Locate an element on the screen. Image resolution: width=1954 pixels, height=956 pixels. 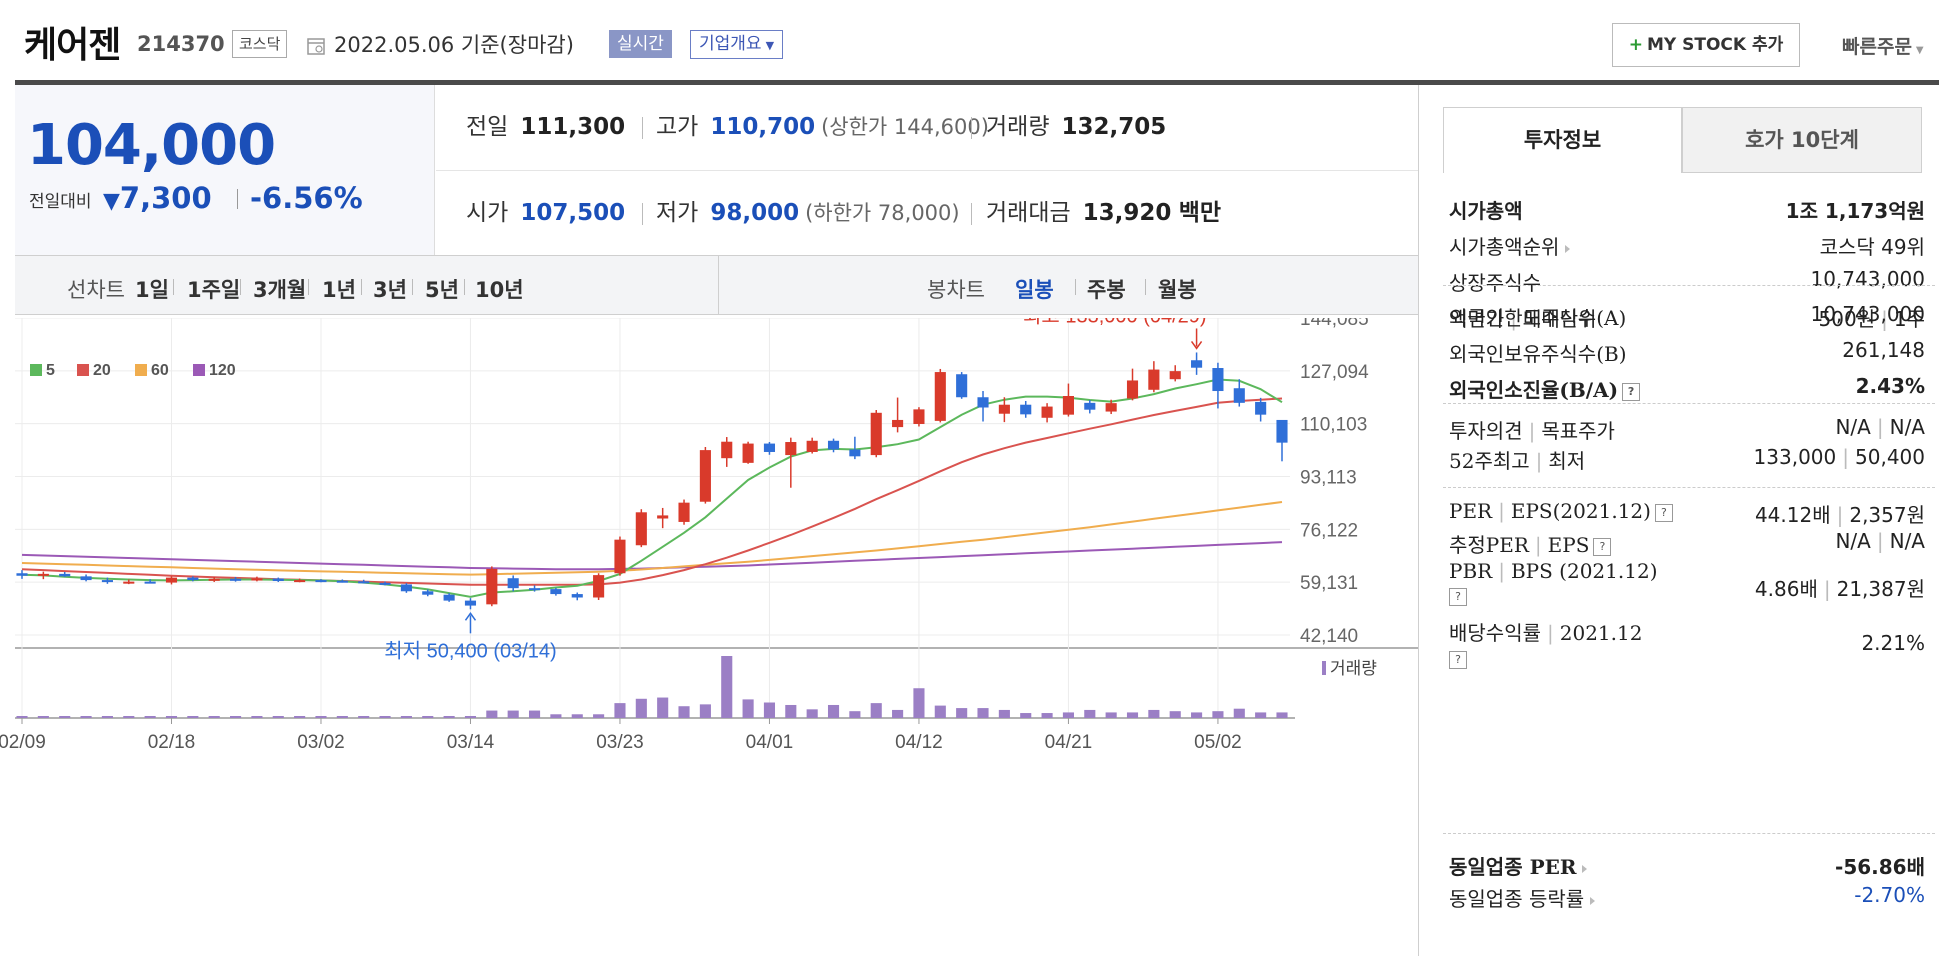
plus-icon: + is located at coordinates (1635, 45).